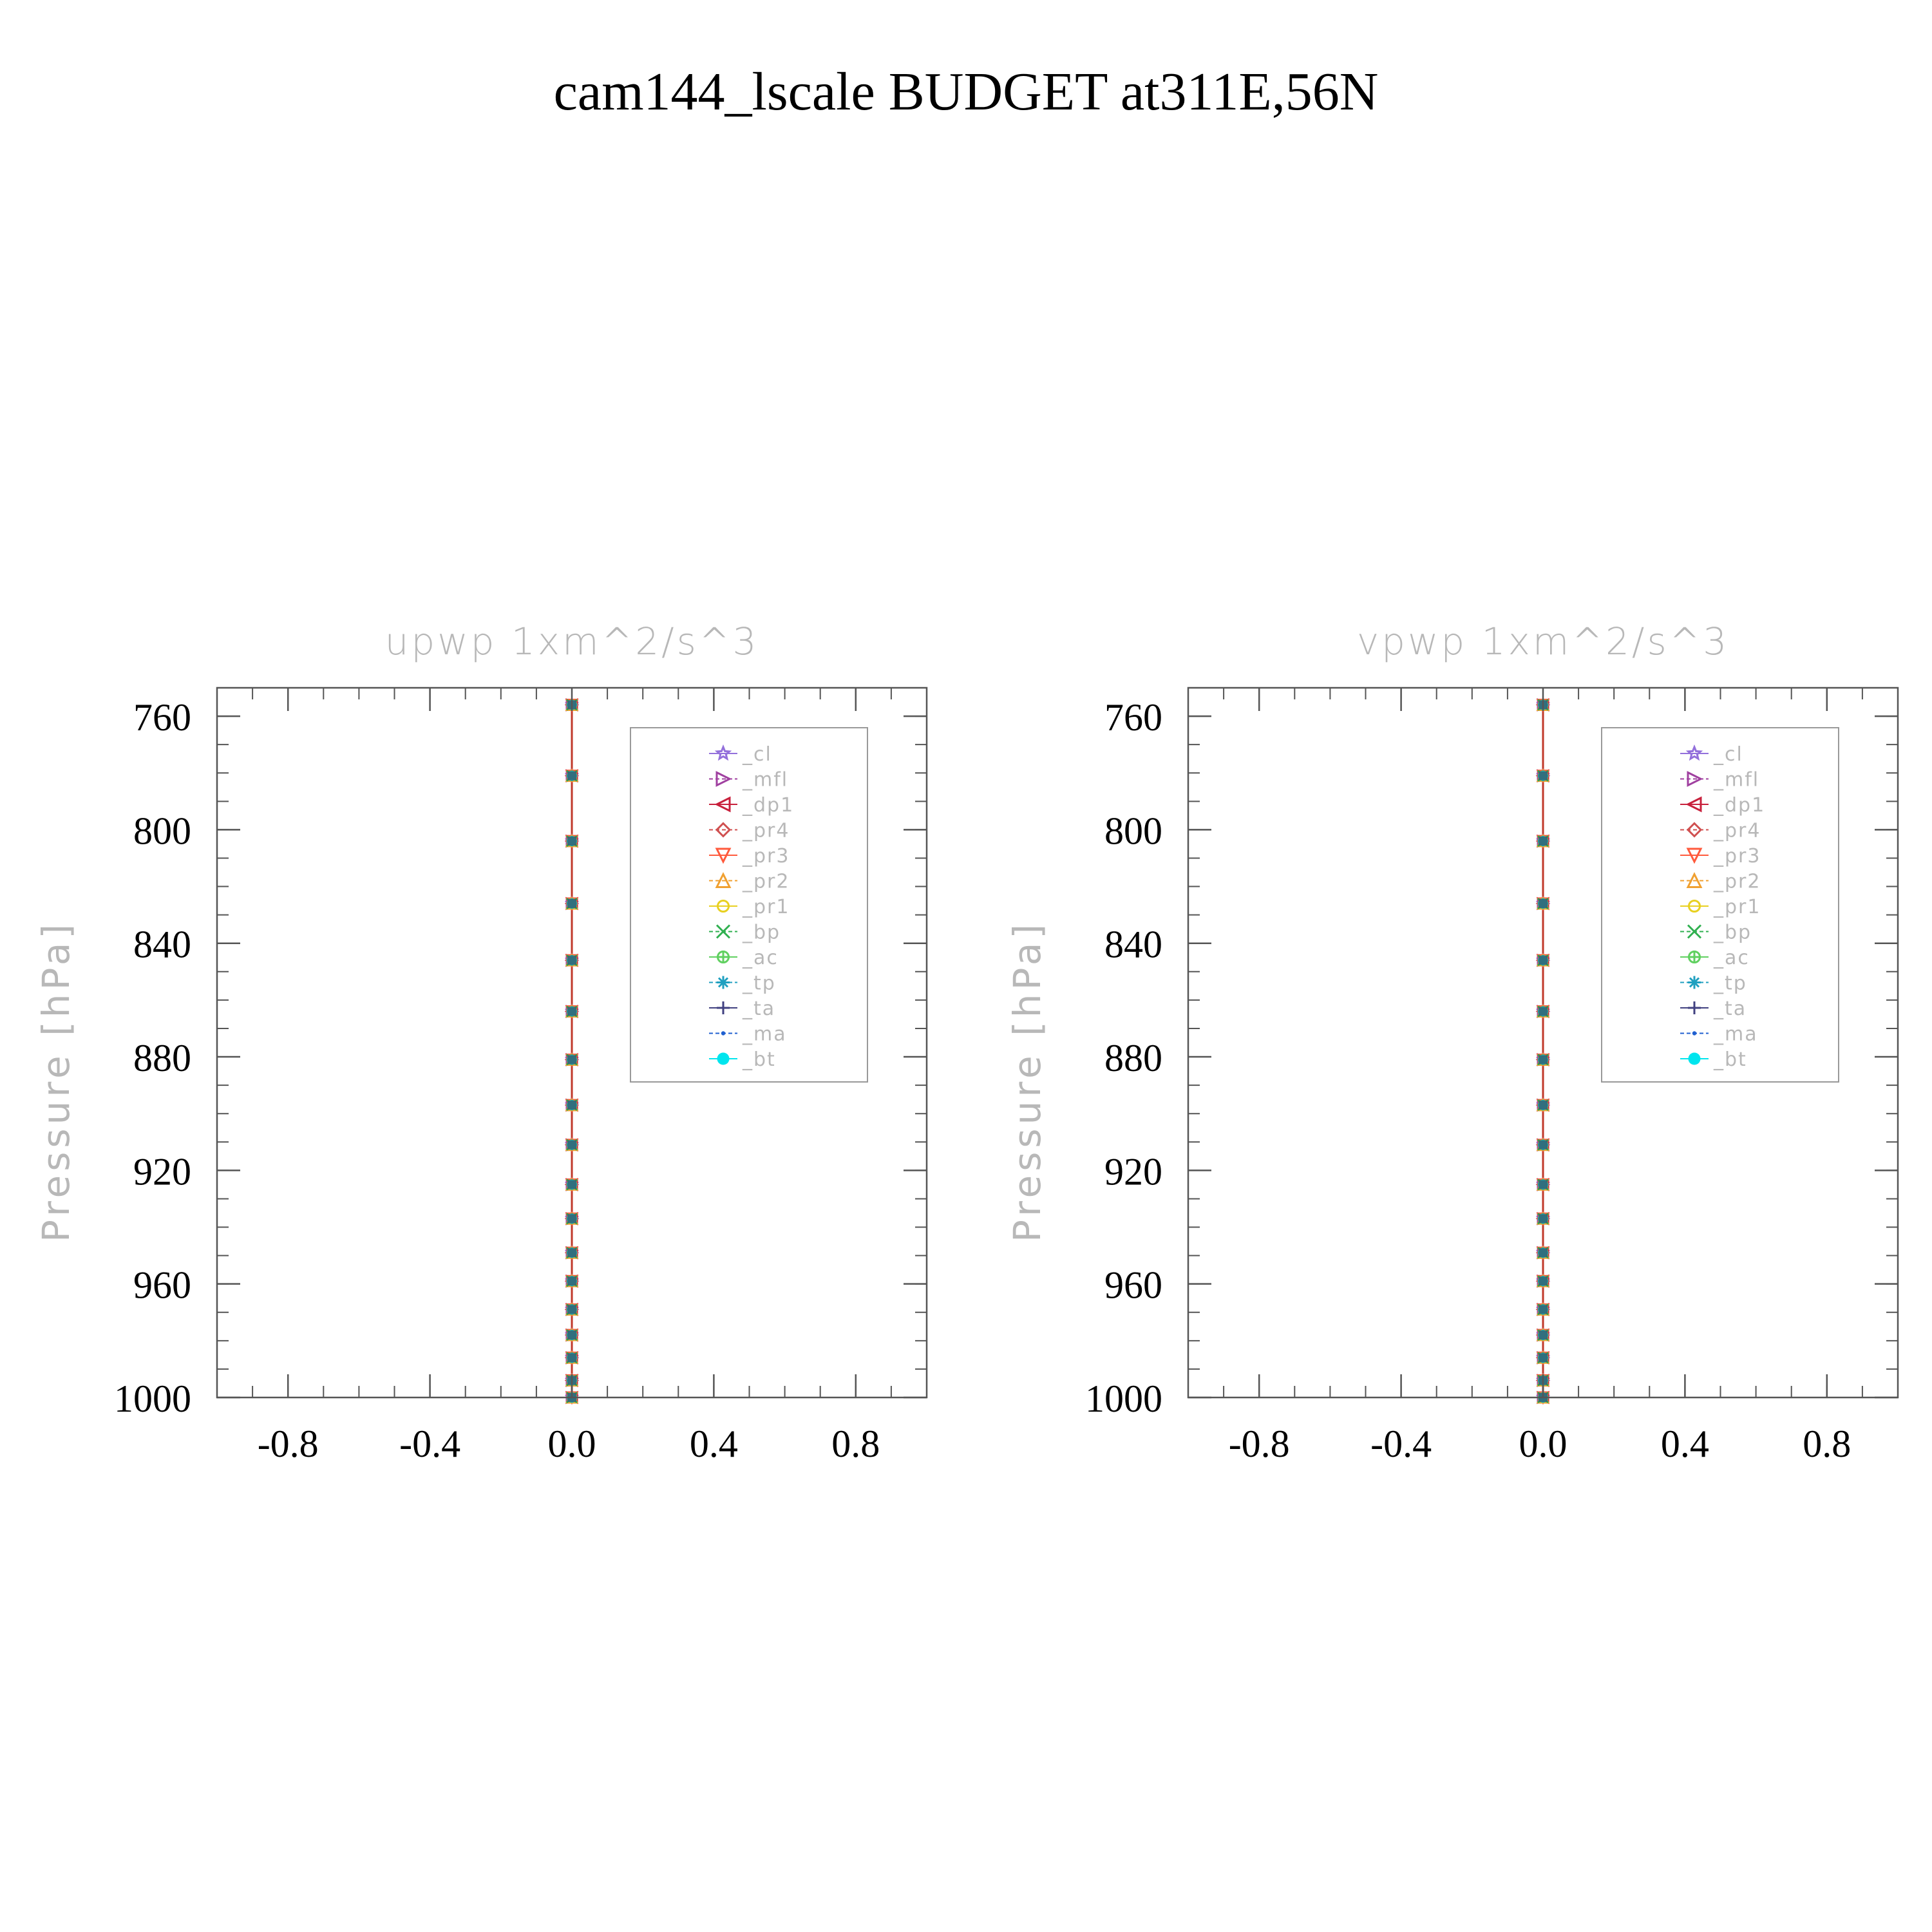 The height and width of the screenshot is (1932, 1932). I want to click on legend-entry-bp: _bp, so click(1716, 933).